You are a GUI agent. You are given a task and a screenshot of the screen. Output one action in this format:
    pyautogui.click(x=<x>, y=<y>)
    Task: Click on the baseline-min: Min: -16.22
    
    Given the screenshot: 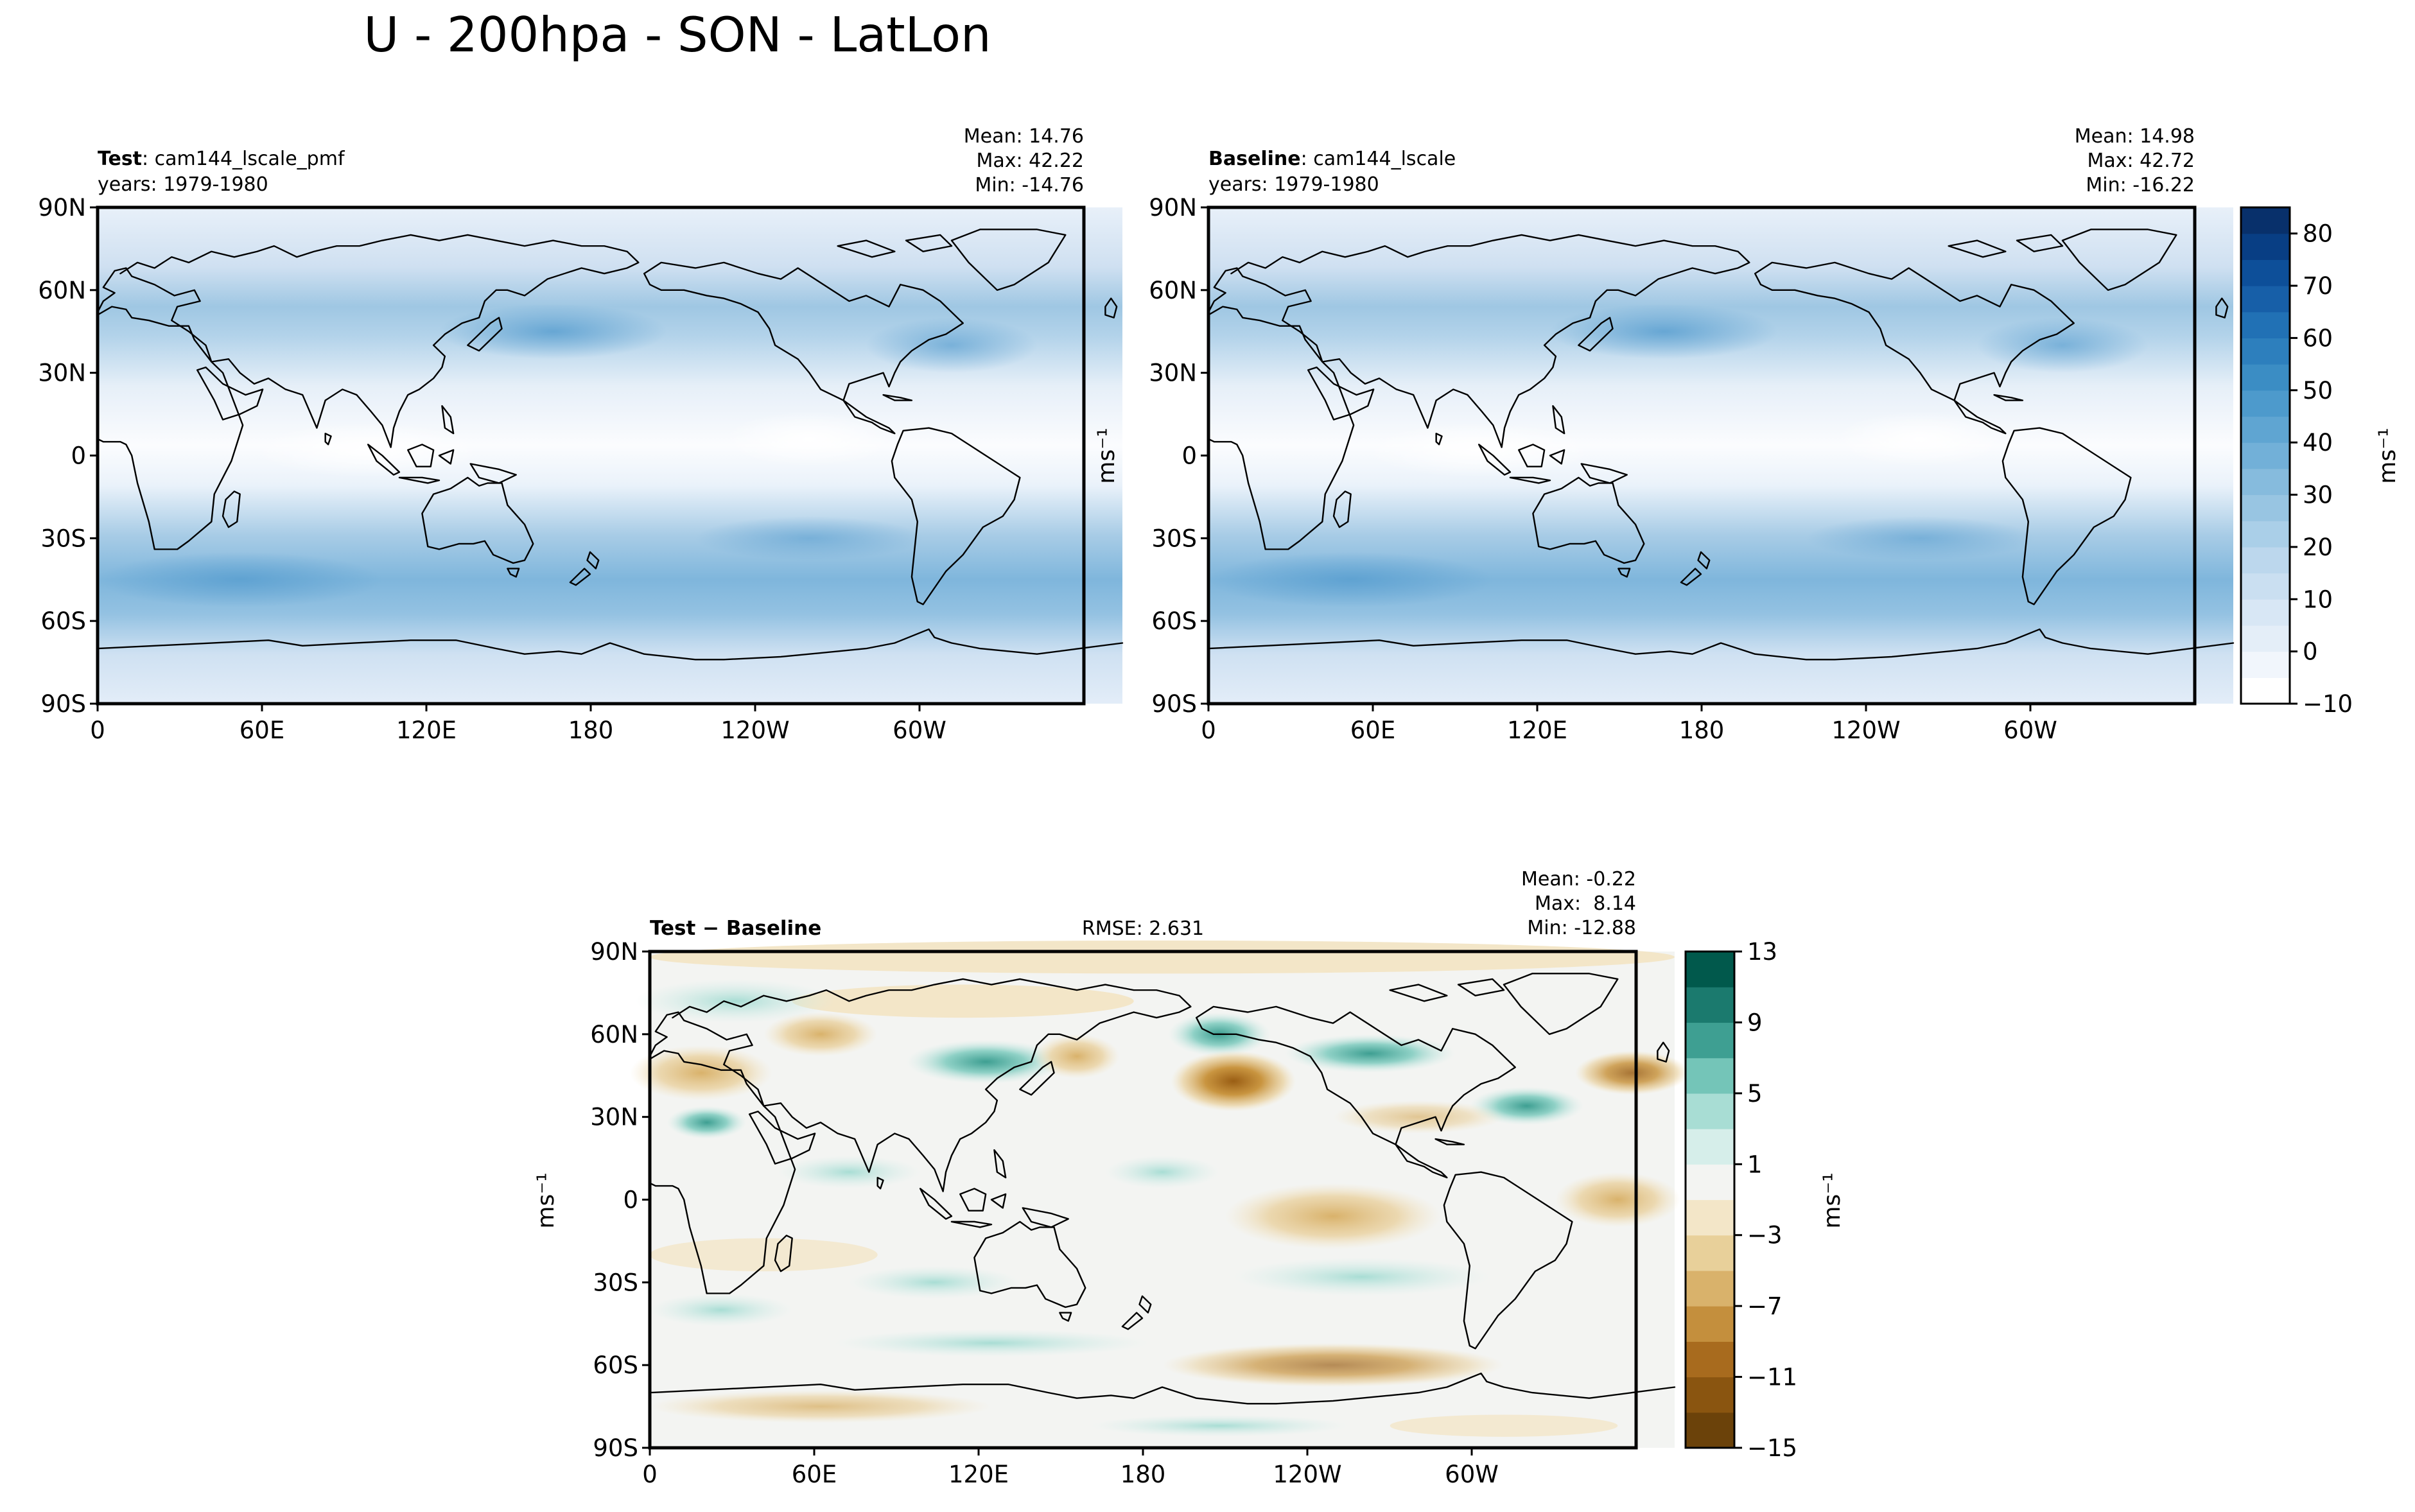 What is the action you would take?
    pyautogui.click(x=2140, y=185)
    